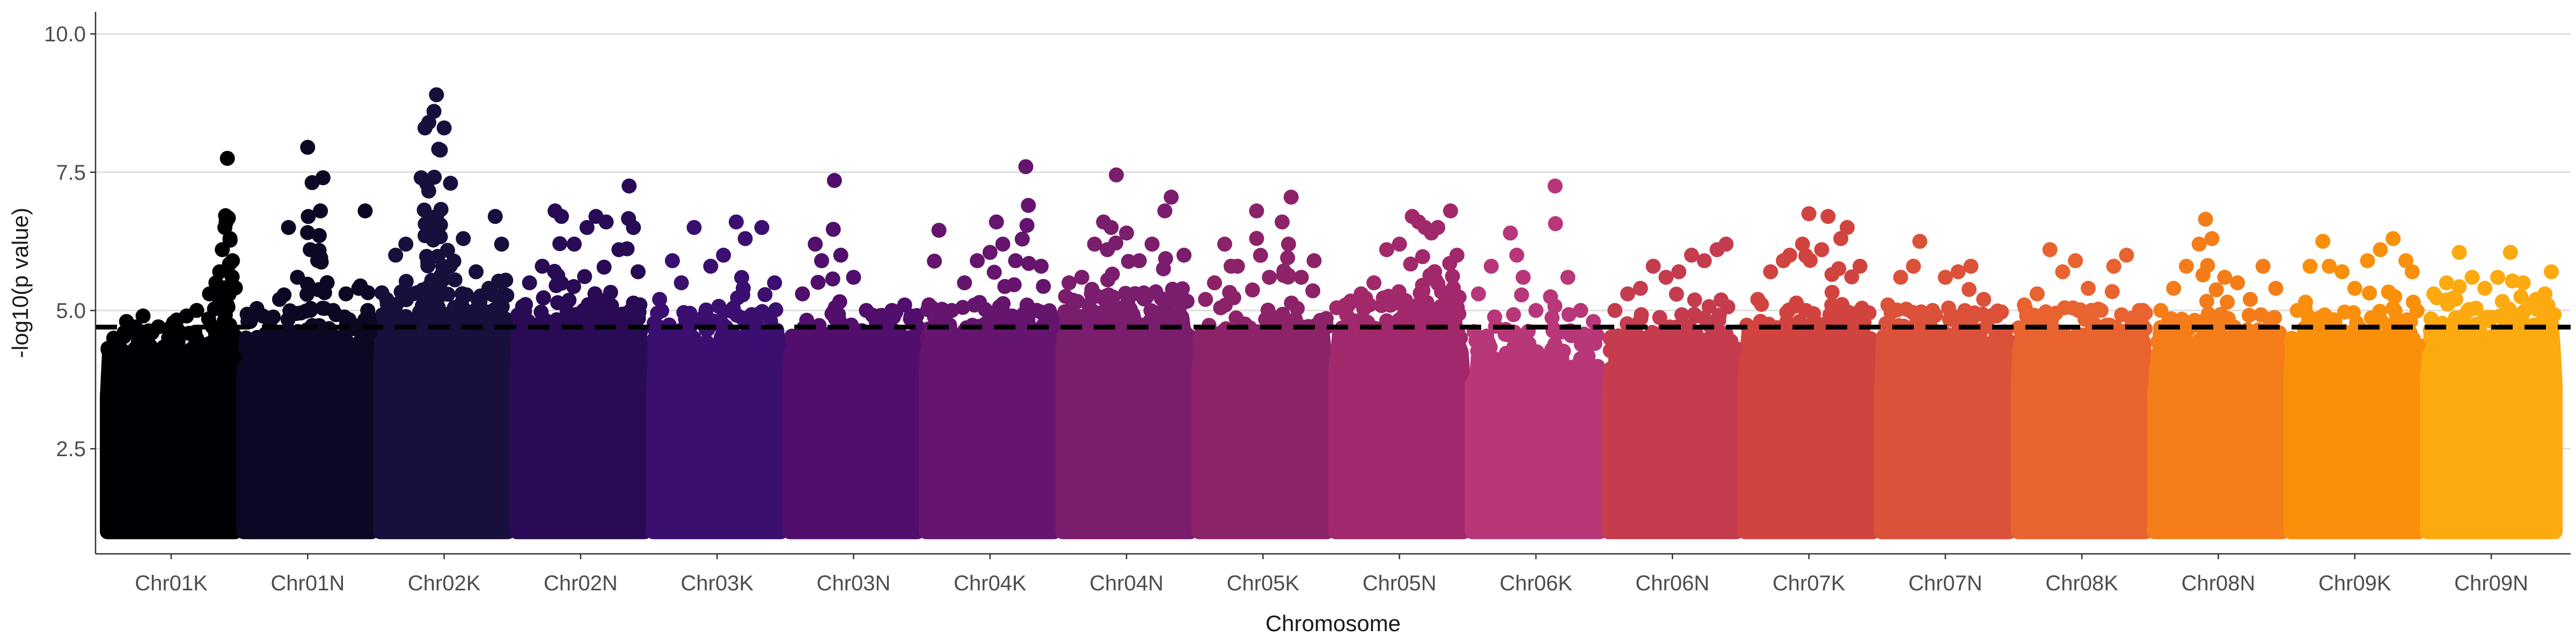 Image resolution: width=2576 pixels, height=644 pixels. What do you see at coordinates (2219, 583) in the screenshot?
I see `x-tick-label: Chr08N` at bounding box center [2219, 583].